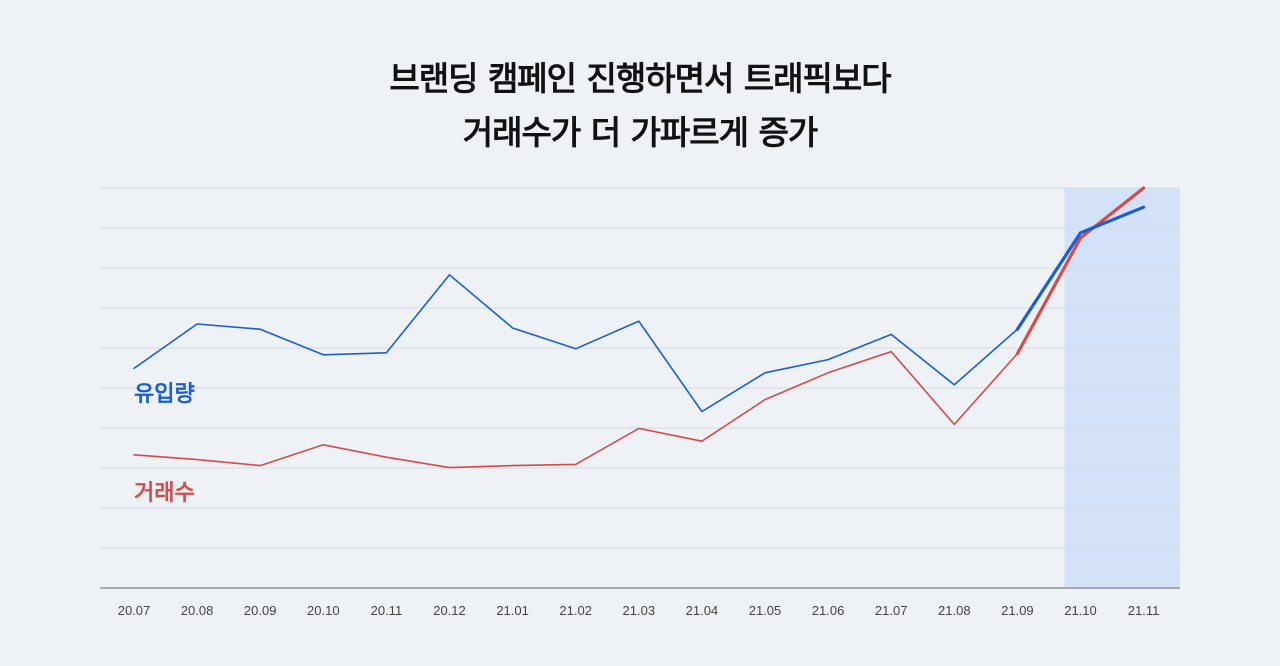  I want to click on chart-title-line-2: 거래수가 더 가파르게 증가, so click(640, 132).